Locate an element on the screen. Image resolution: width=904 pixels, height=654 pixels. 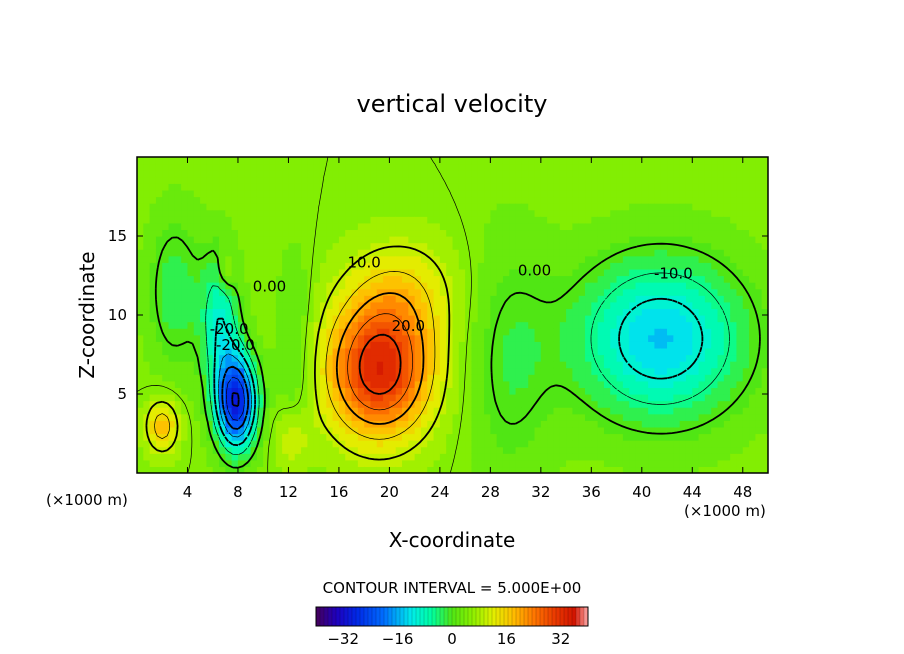
colorbar-swatch is located at coordinates (362, 616).